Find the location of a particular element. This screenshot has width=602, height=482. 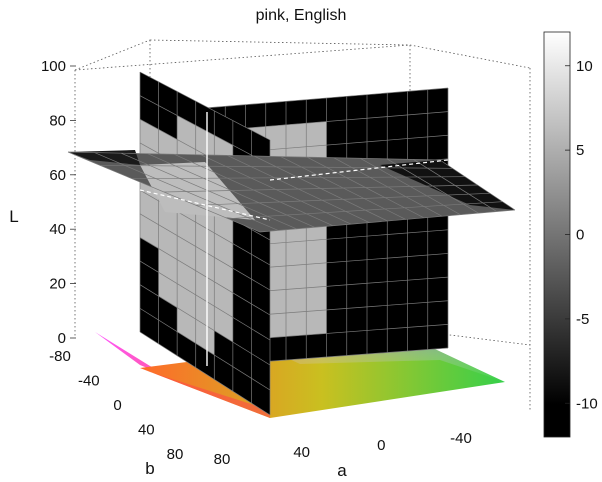

colorbar-tick-label: 0 is located at coordinates (580, 235).